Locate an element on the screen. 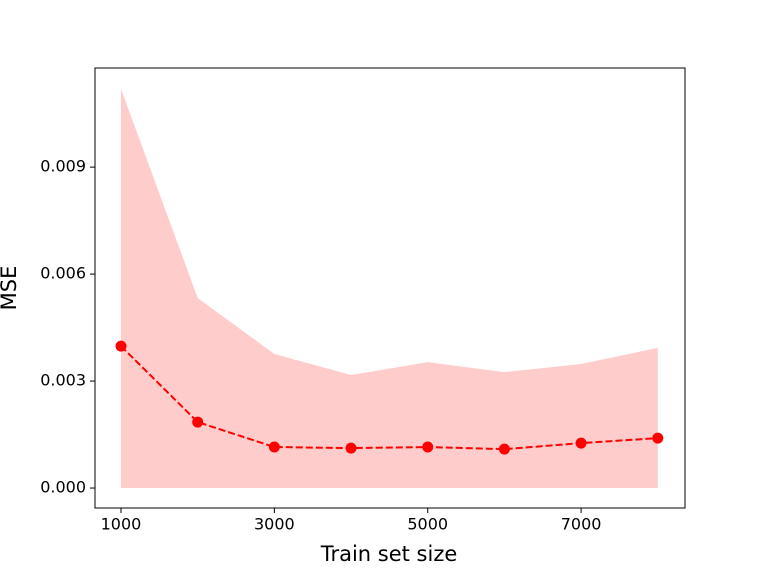 This screenshot has height=571, width=761. x-tick-label: 1000 is located at coordinates (121, 524).